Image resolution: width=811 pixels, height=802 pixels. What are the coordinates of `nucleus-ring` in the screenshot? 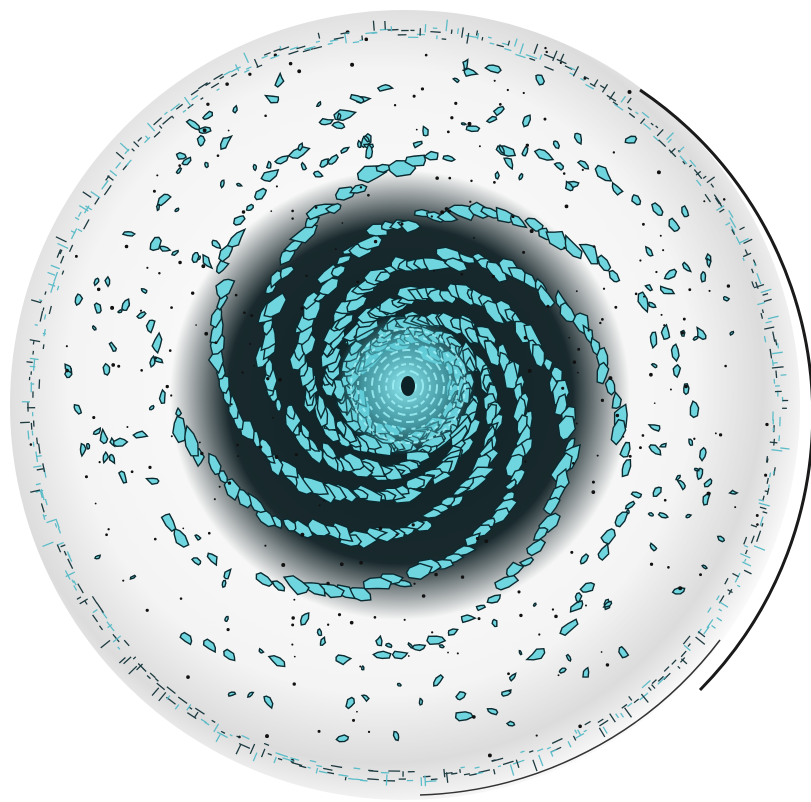 It's located at (408, 386).